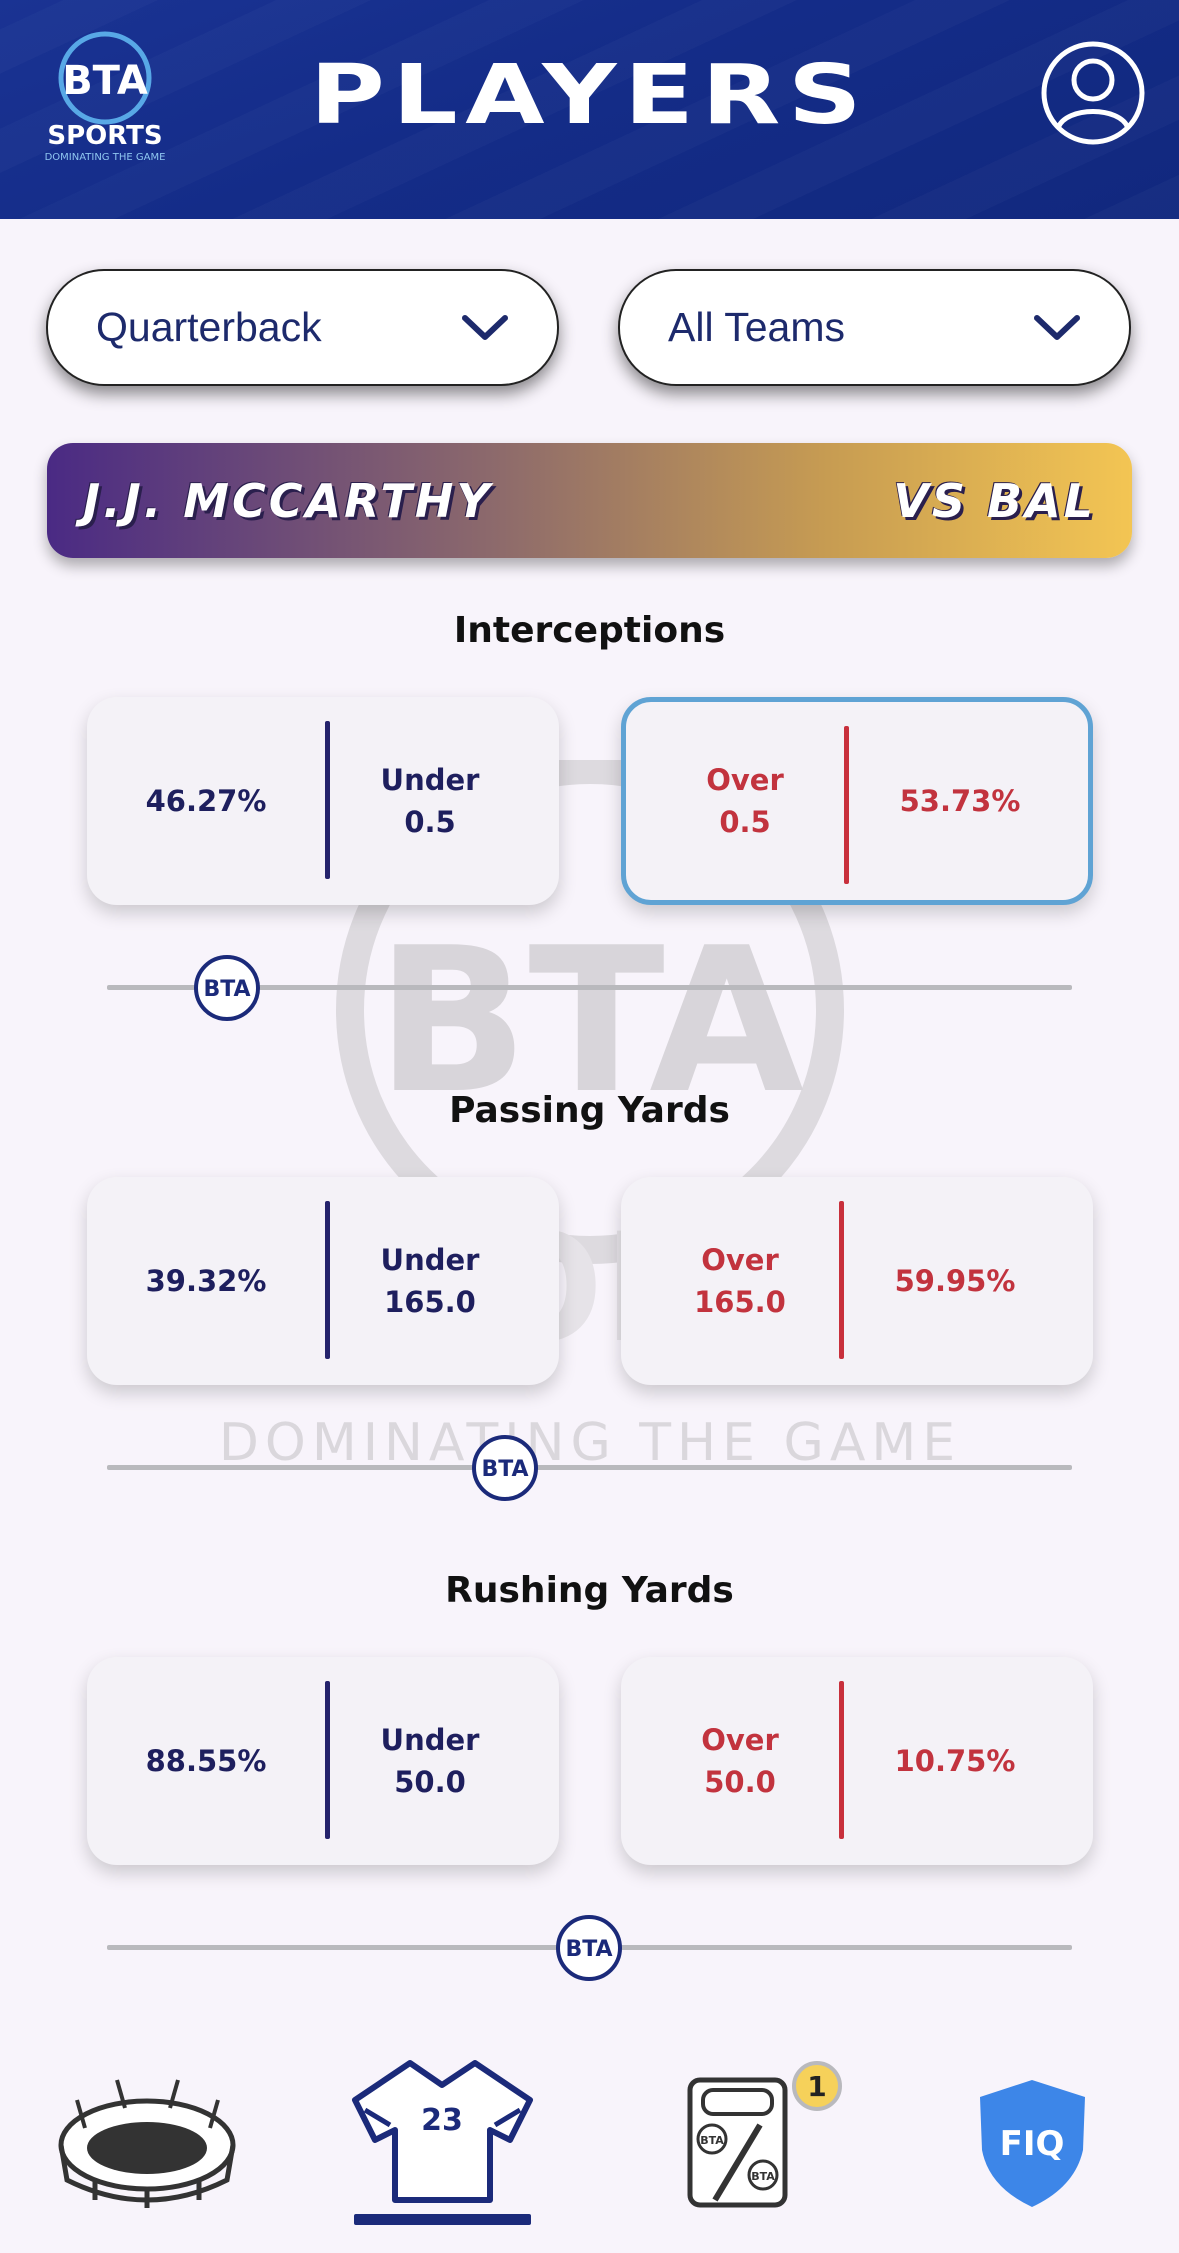 This screenshot has height=2253, width=1179. What do you see at coordinates (1093, 93) in the screenshot?
I see `profile-icon` at bounding box center [1093, 93].